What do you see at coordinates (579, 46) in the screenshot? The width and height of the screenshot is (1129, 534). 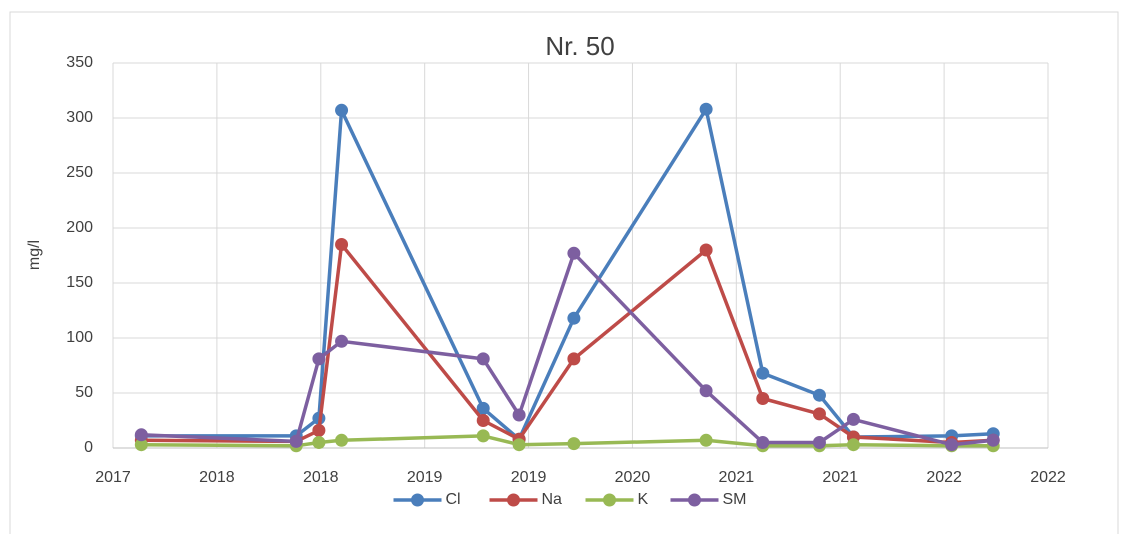 I see `chart-title: Nr. 50` at bounding box center [579, 46].